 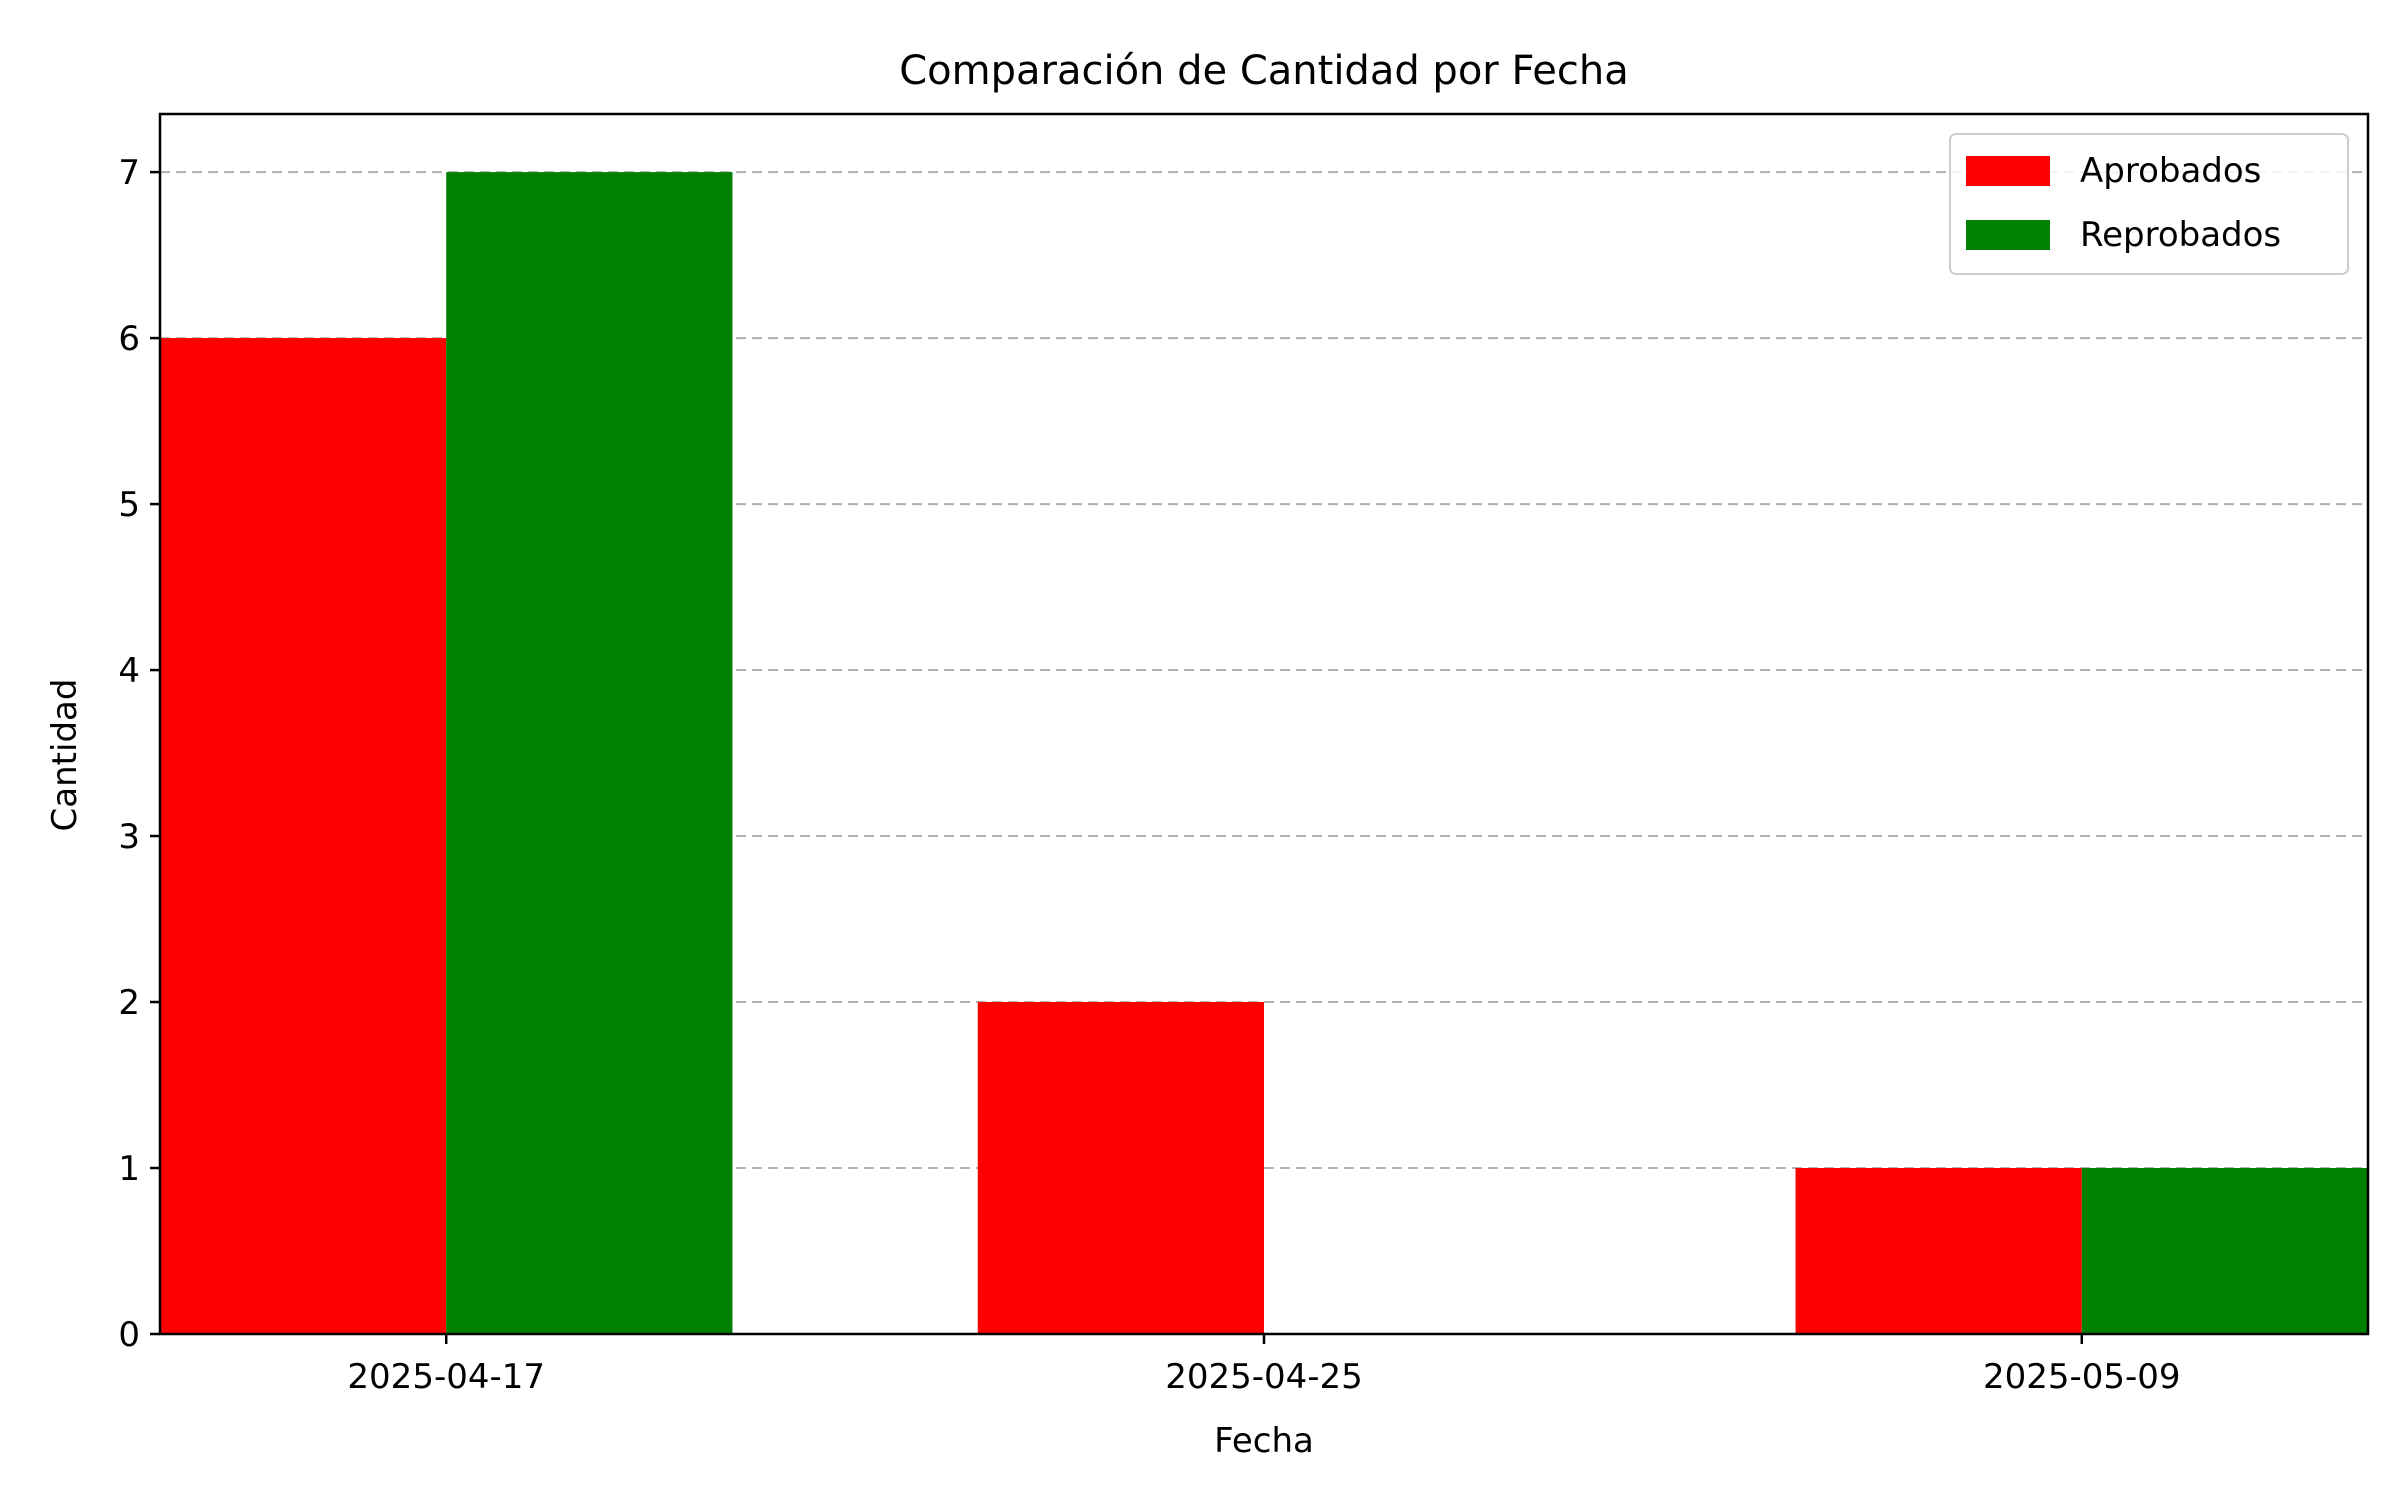 What do you see at coordinates (2180, 235) in the screenshot?
I see `legend-label-reprobados: Reprobados` at bounding box center [2180, 235].